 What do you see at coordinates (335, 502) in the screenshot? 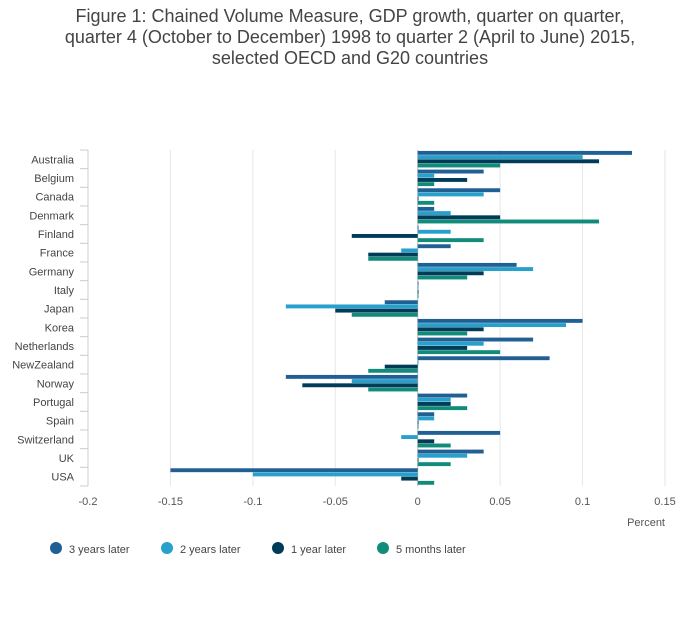
I see `x-tick-label: -0.05` at bounding box center [335, 502].